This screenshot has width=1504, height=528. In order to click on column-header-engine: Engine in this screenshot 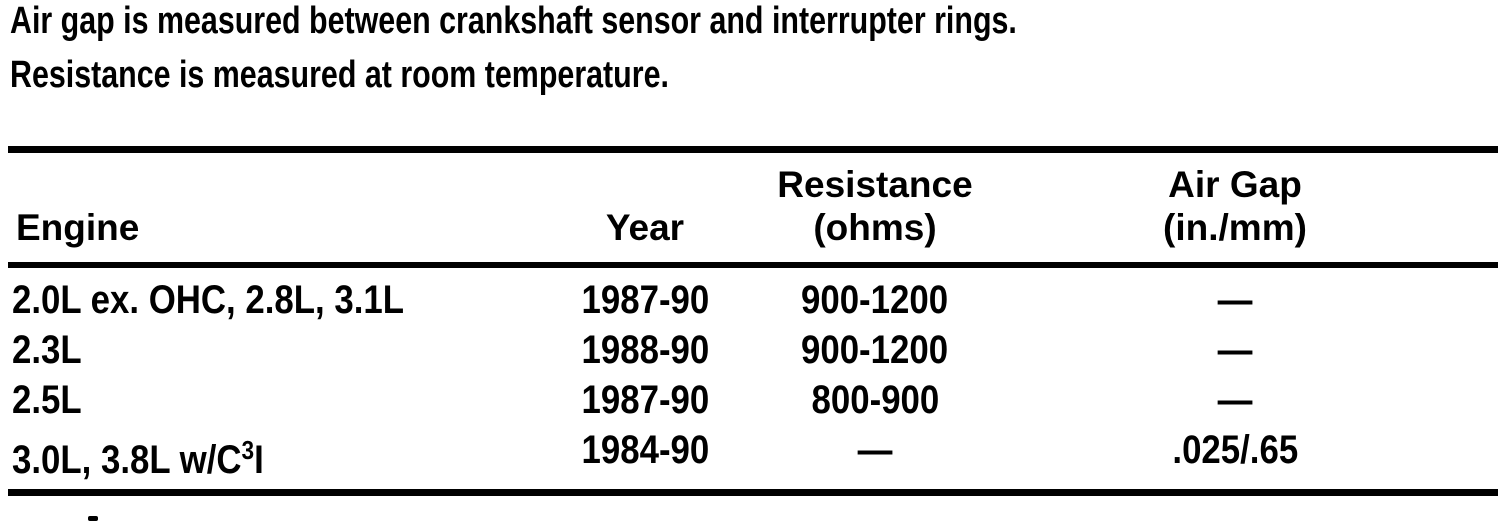, I will do `click(284, 207)`.